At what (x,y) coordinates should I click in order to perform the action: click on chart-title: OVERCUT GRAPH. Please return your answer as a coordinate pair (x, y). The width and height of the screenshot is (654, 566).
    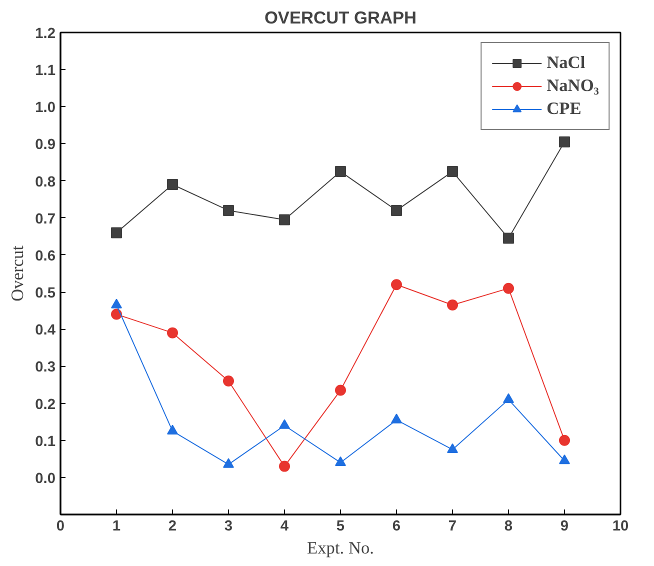
    Looking at the image, I should click on (340, 18).